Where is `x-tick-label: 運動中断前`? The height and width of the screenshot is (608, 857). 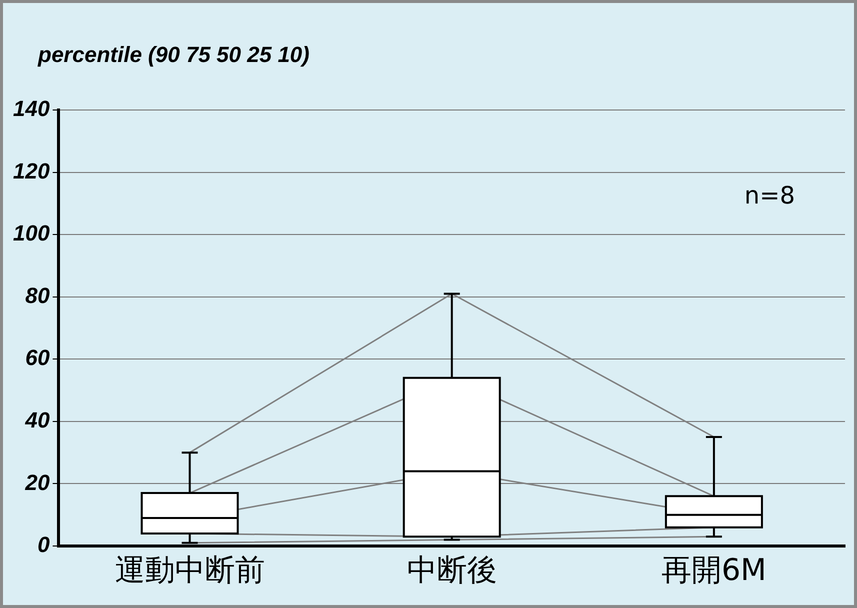 x-tick-label: 運動中断前 is located at coordinates (189, 570).